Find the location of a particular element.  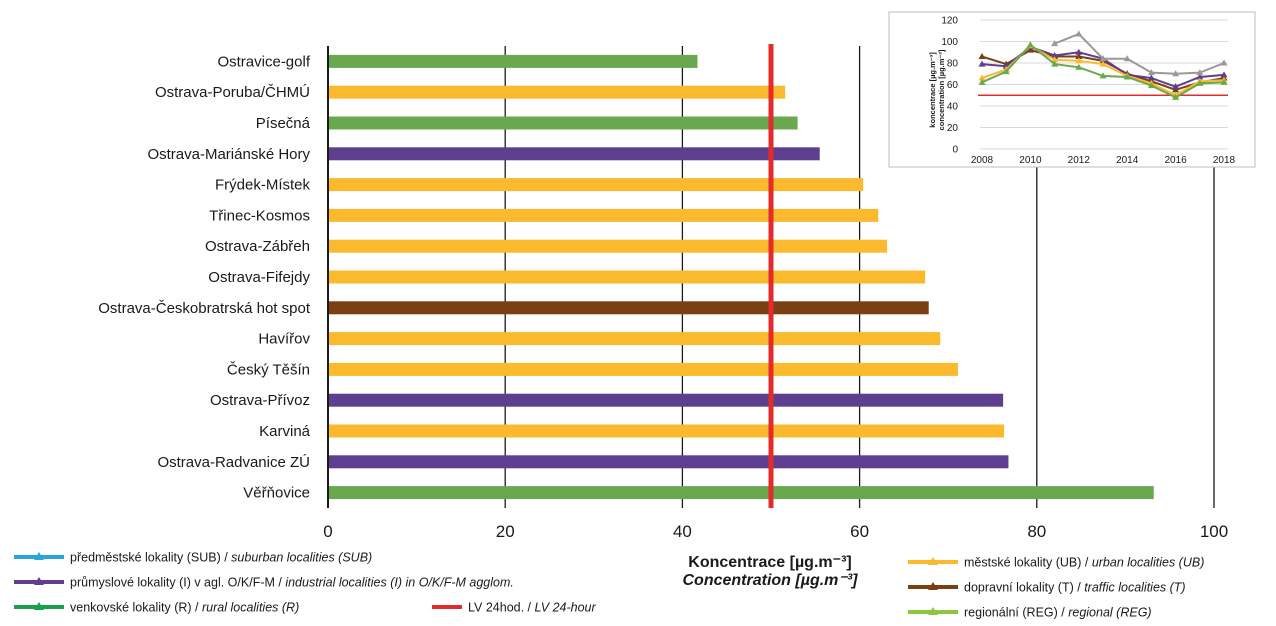

category-label: Třinec-Kosmos is located at coordinates (259, 215).